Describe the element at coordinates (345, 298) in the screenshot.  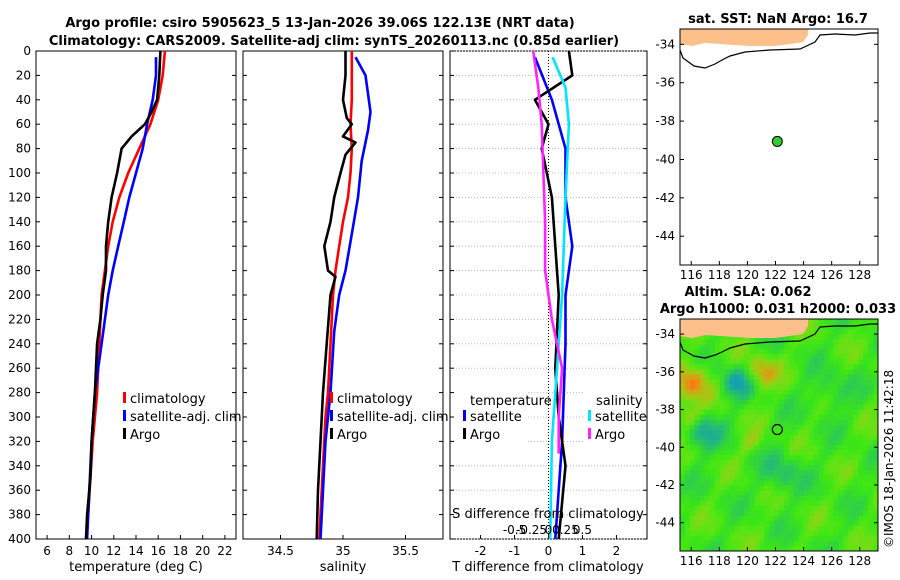
I see `series-line-satellite-adj-clim` at that location.